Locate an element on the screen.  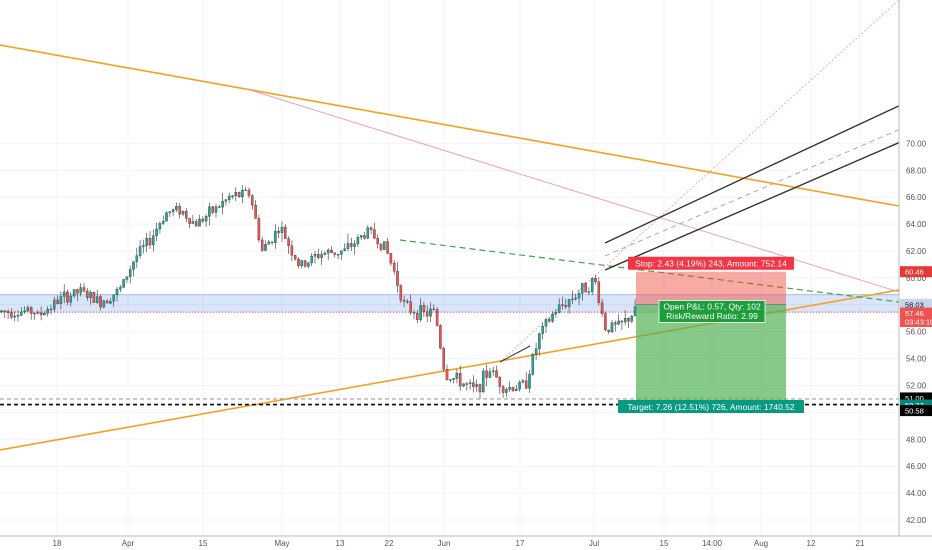
price-tag: 51.00 is located at coordinates (916, 398).